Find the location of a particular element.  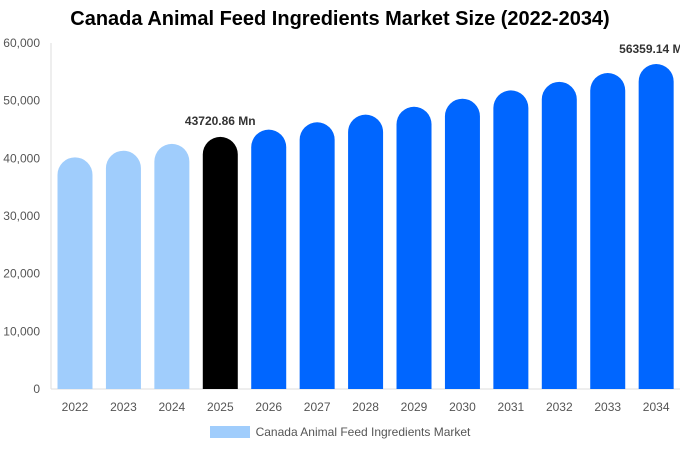

data-label-2025: 43720.86 Mn is located at coordinates (220, 121).